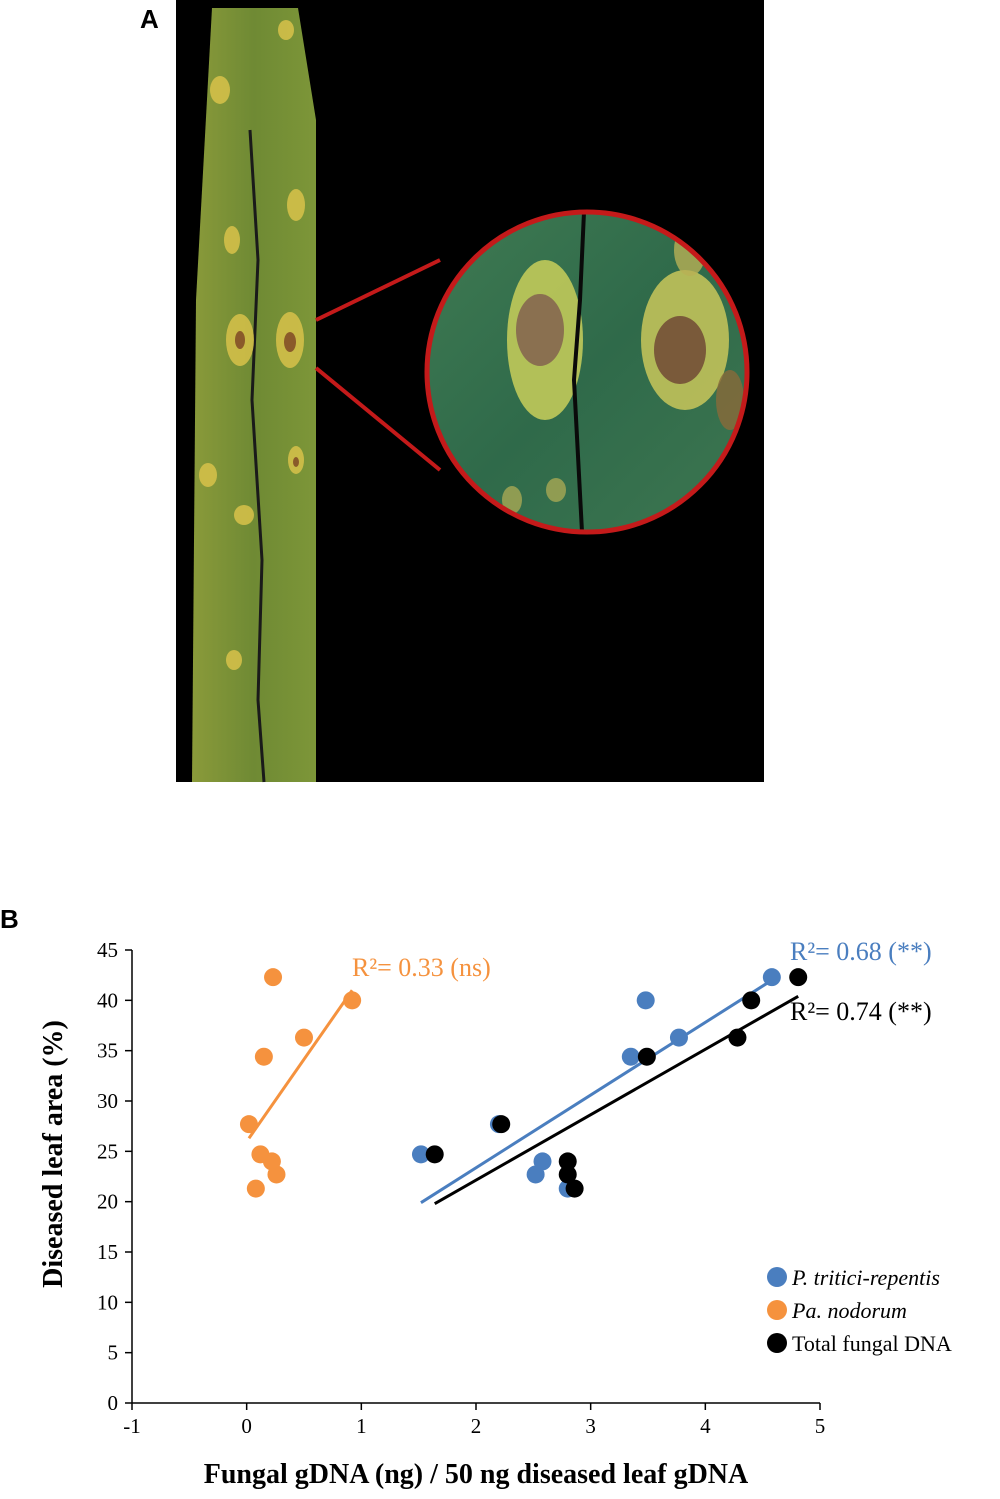  Describe the element at coordinates (849, 1310) in the screenshot. I see `legend-label-pan: Pa. nodorum` at that location.